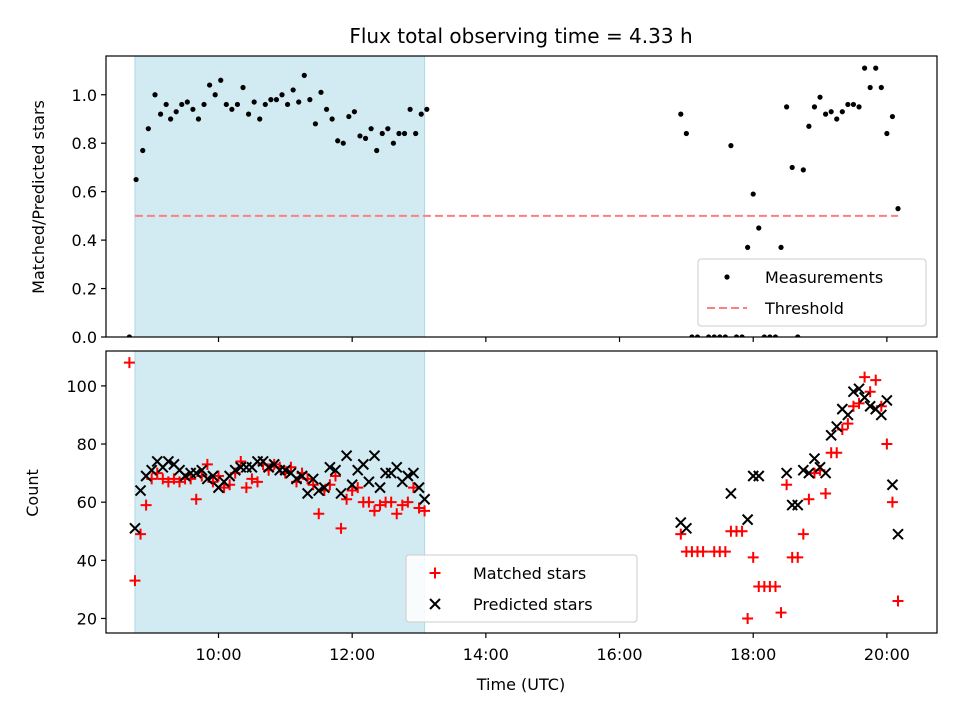  I want to click on bottom-legend-box, so click(521, 588).